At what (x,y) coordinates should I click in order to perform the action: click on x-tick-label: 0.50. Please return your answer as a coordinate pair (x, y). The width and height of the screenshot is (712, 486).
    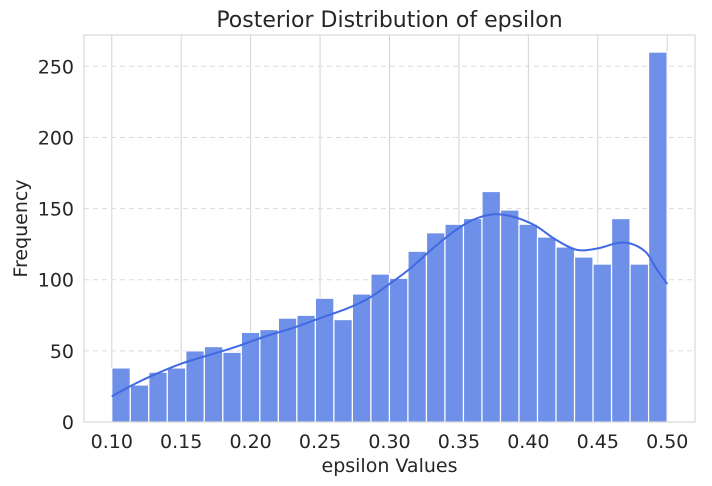
    Looking at the image, I should click on (667, 442).